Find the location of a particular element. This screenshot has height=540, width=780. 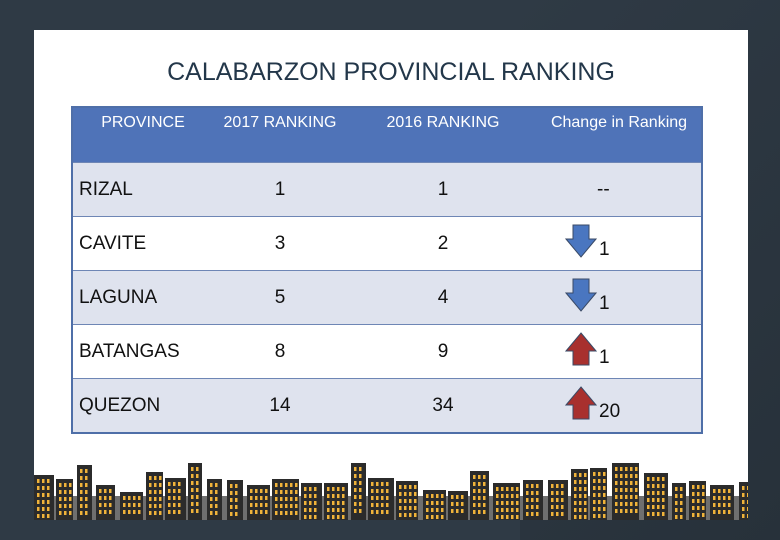

table-row: QUEZON 14 34 20 is located at coordinates (387, 405).